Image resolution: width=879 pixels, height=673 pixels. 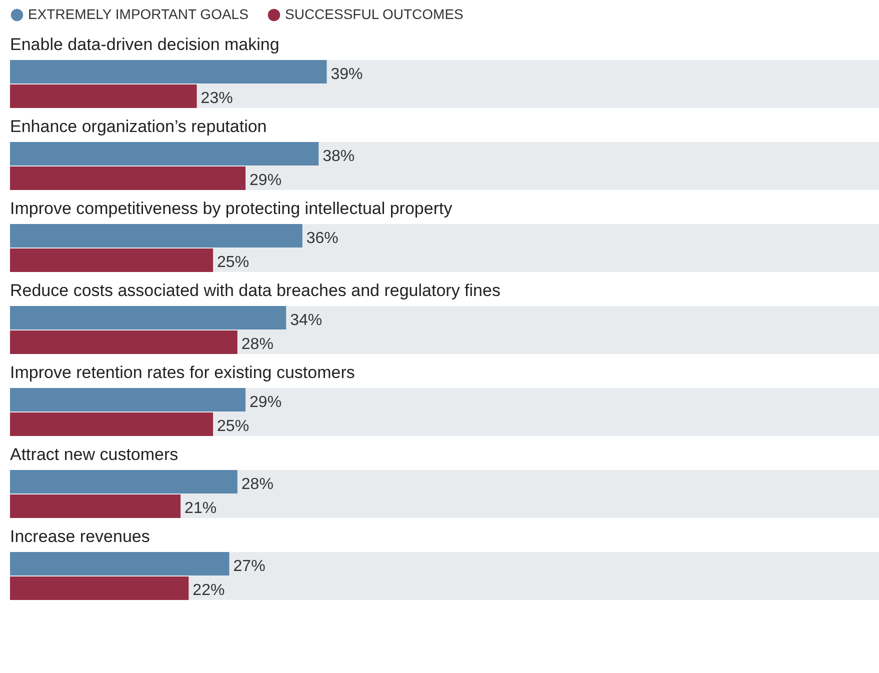 I want to click on data-label: 34%, so click(x=306, y=320).